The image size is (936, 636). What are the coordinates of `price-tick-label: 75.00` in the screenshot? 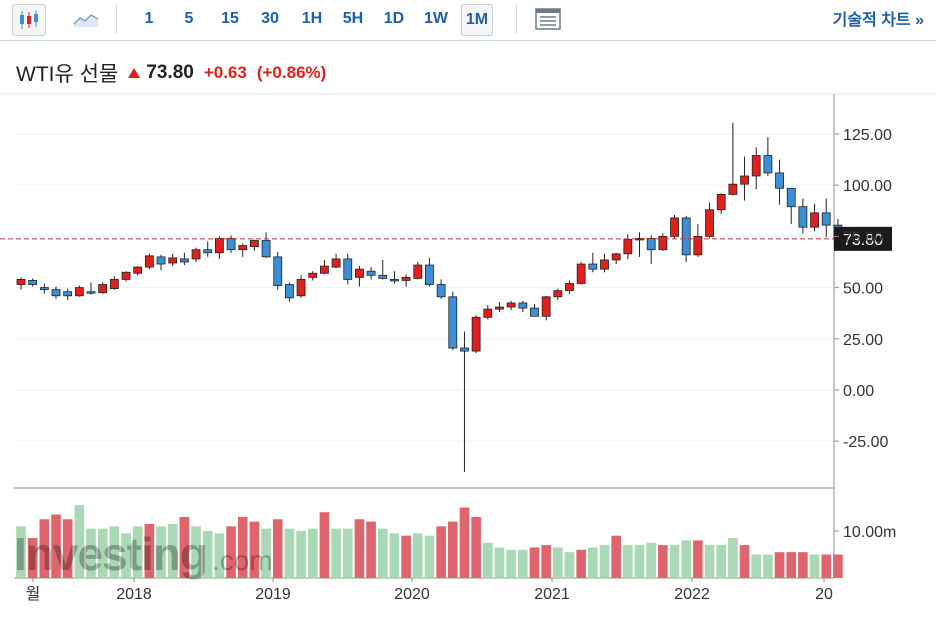 It's located at (863, 237).